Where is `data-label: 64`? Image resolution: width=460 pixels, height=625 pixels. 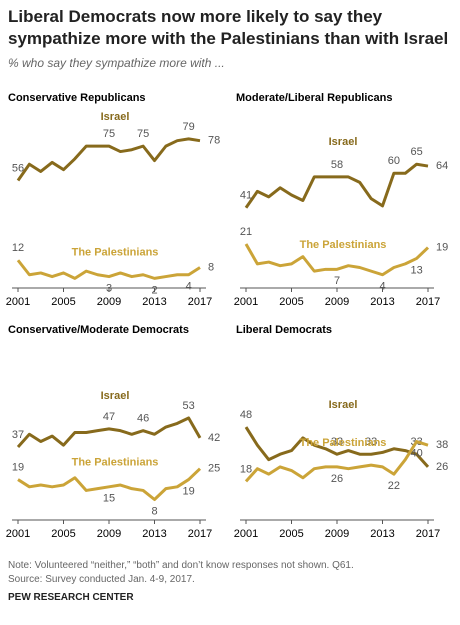
data-label: 64 is located at coordinates (442, 166).